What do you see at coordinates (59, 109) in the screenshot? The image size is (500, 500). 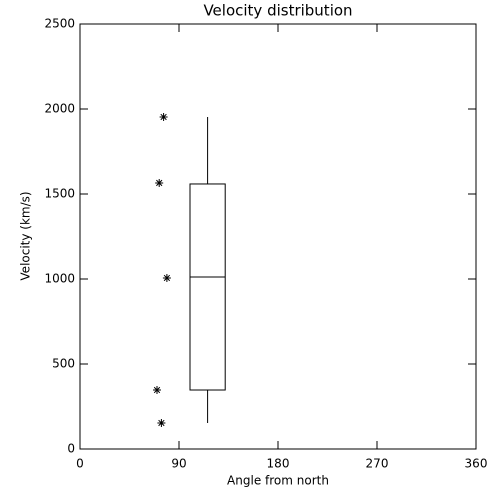 I see `y-tick-label: 2000` at bounding box center [59, 109].